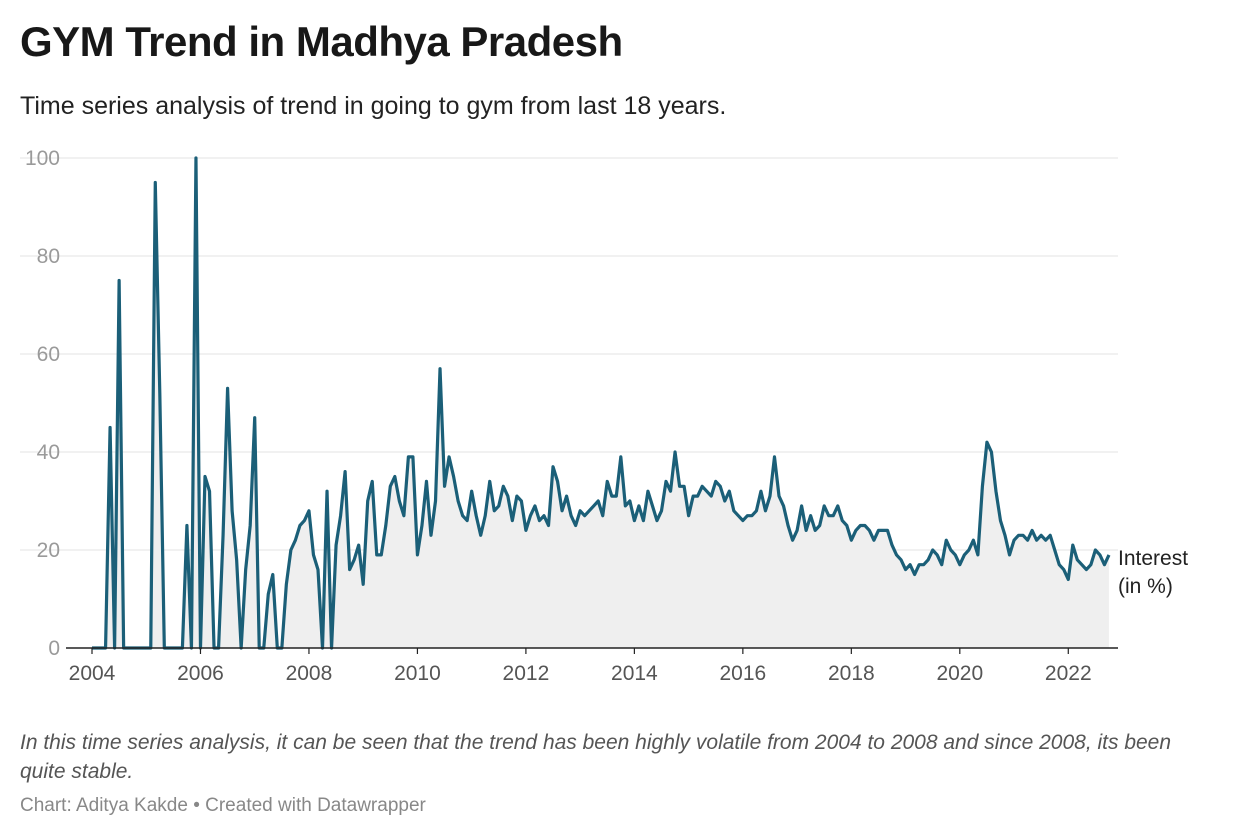 Image resolution: width=1240 pixels, height=840 pixels. What do you see at coordinates (1153, 572) in the screenshot?
I see `series-label: Interest (in %)` at bounding box center [1153, 572].